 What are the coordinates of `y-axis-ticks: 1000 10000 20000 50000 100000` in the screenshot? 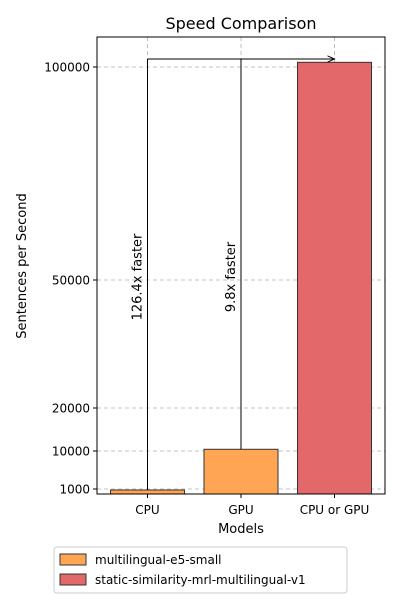 It's located at (70, 279).